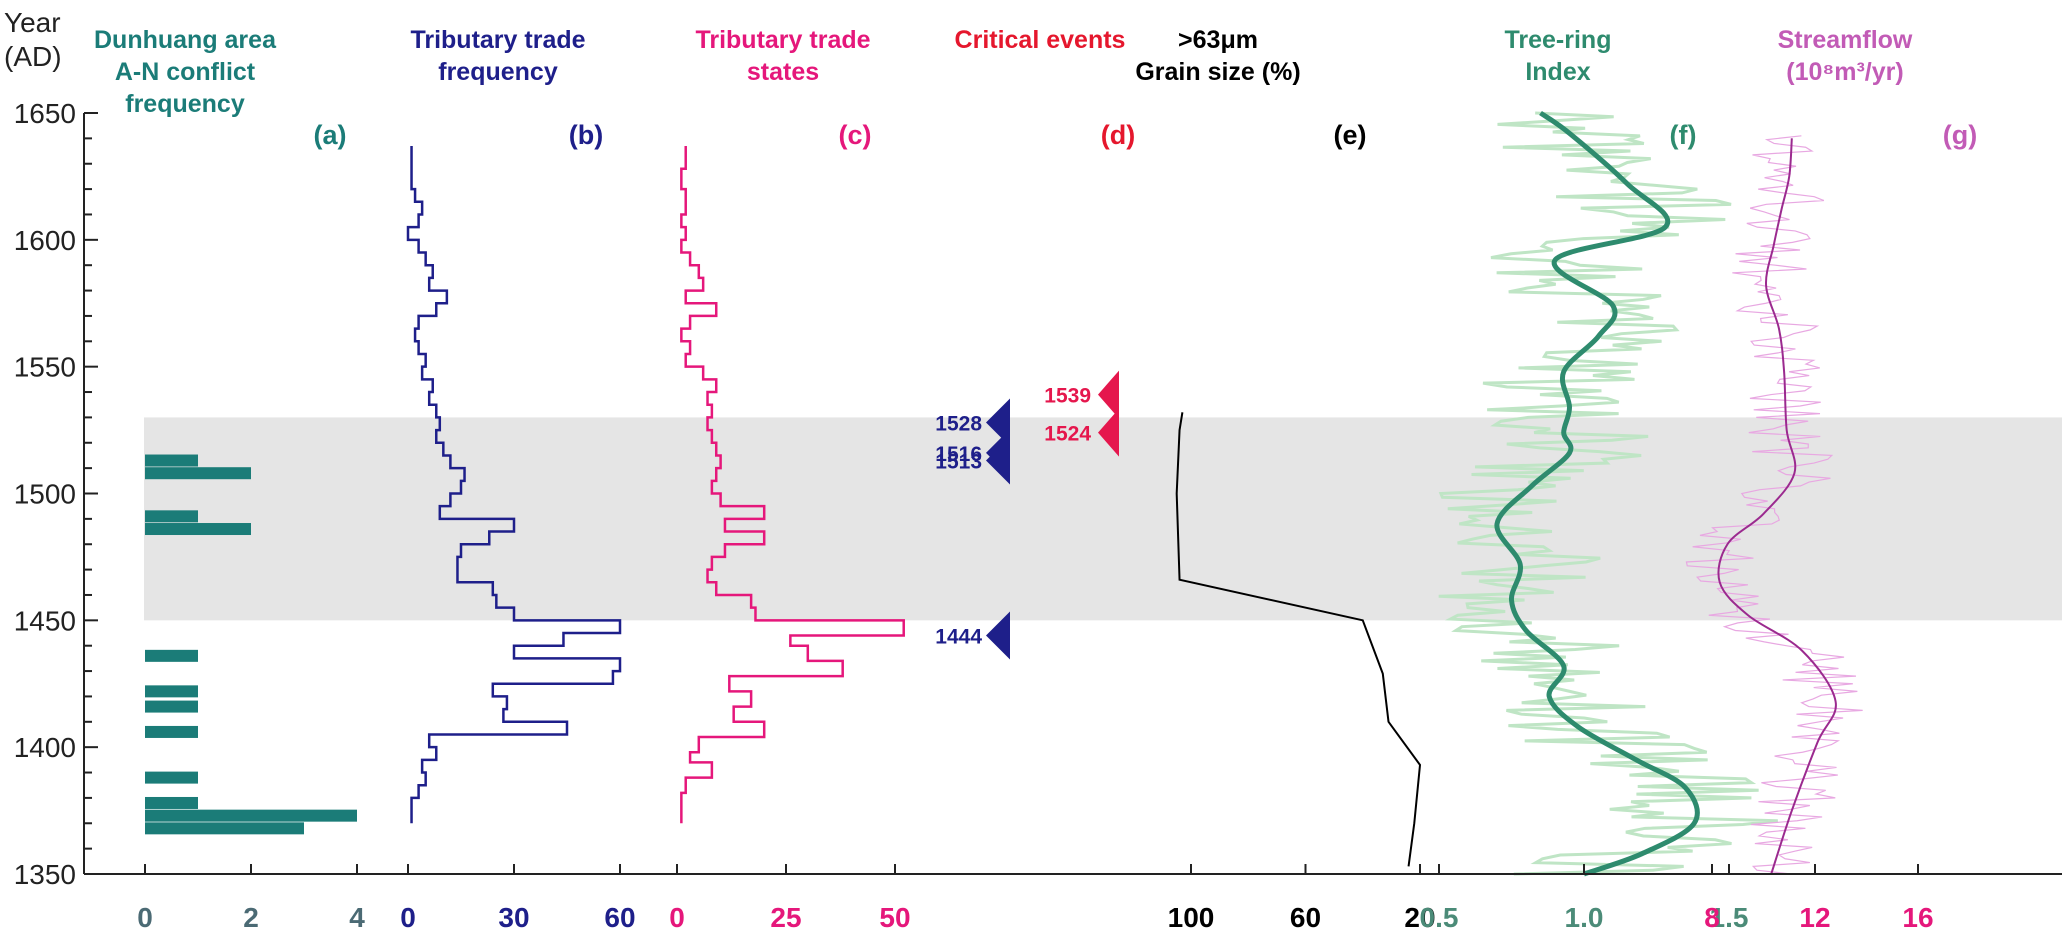  What do you see at coordinates (1584, 916) in the screenshot?
I see `x-tick-label: 1.0` at bounding box center [1584, 916].